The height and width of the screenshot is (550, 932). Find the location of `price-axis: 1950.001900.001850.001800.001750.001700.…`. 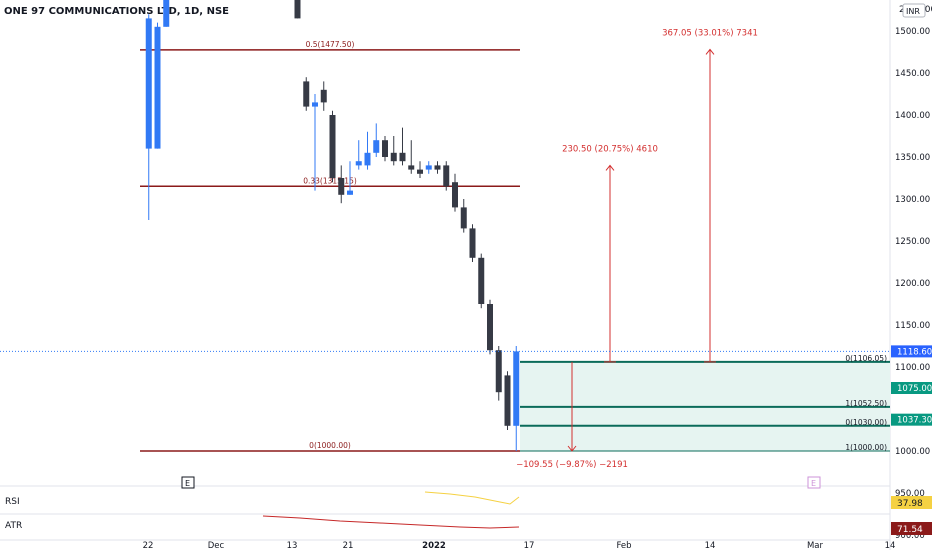

price-axis: 1950.001900.001850.001800.001750.001700.… is located at coordinates (912, 270).